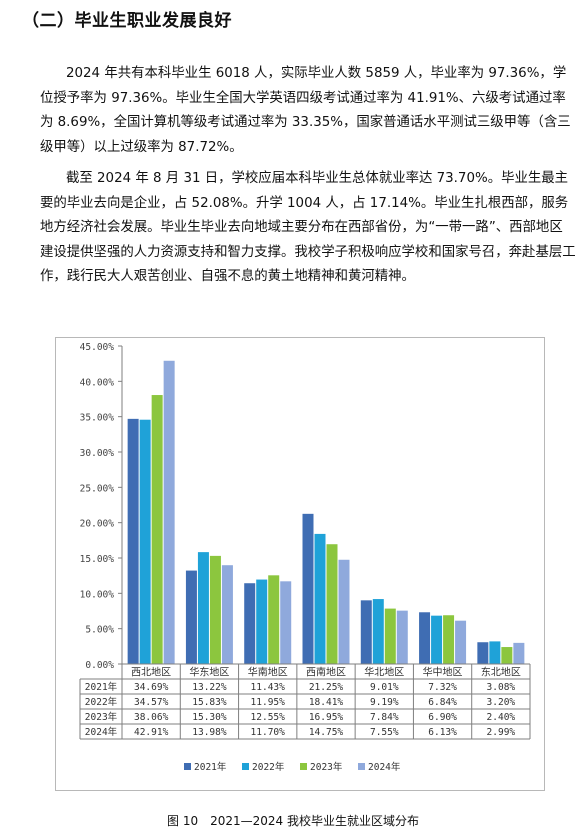 The image size is (586, 835). Describe the element at coordinates (326, 732) in the screenshot. I see `table-value: 14.75%` at that location.